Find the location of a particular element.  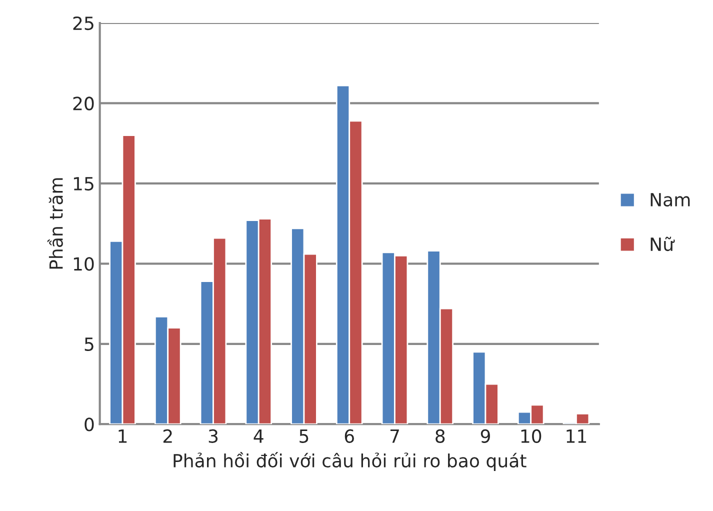

x-tick-label: 4 is located at coordinates (259, 436).